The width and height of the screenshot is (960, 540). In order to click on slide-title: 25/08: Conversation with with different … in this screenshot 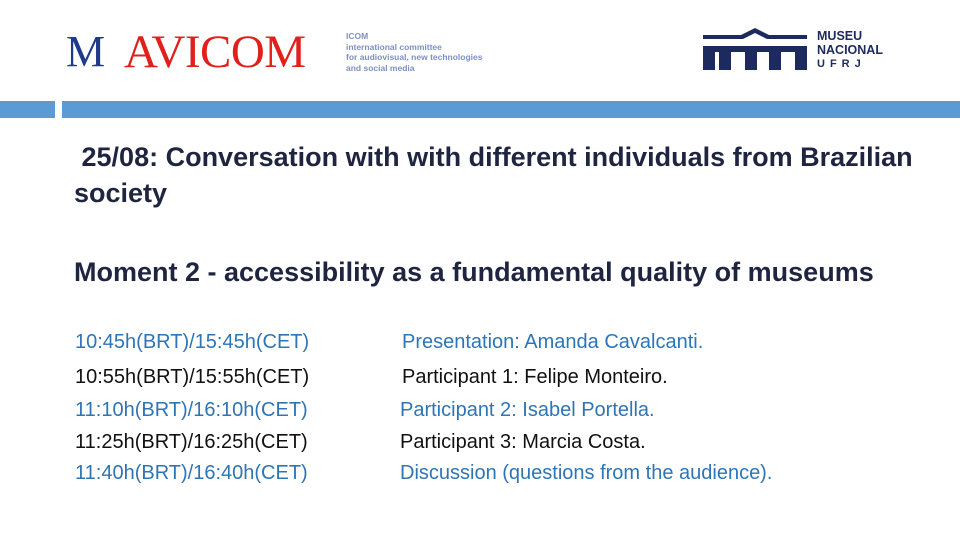, I will do `click(497, 175)`.